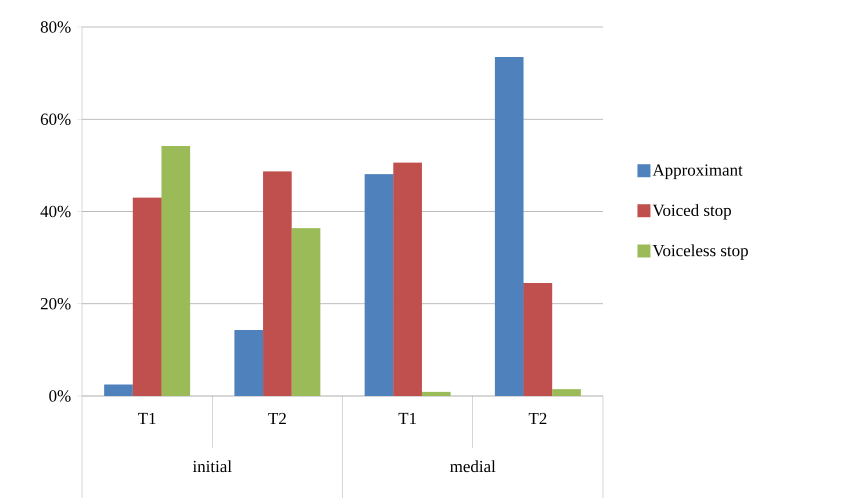  What do you see at coordinates (691, 212) in the screenshot?
I see `legend-label: Voiced stop` at bounding box center [691, 212].